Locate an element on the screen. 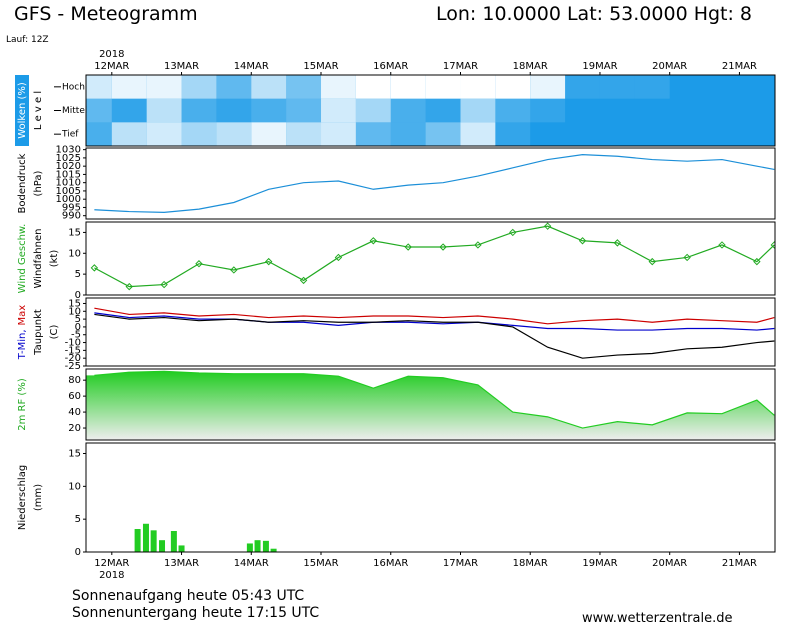  x-tick-label: 20MAR is located at coordinates (669, 66).